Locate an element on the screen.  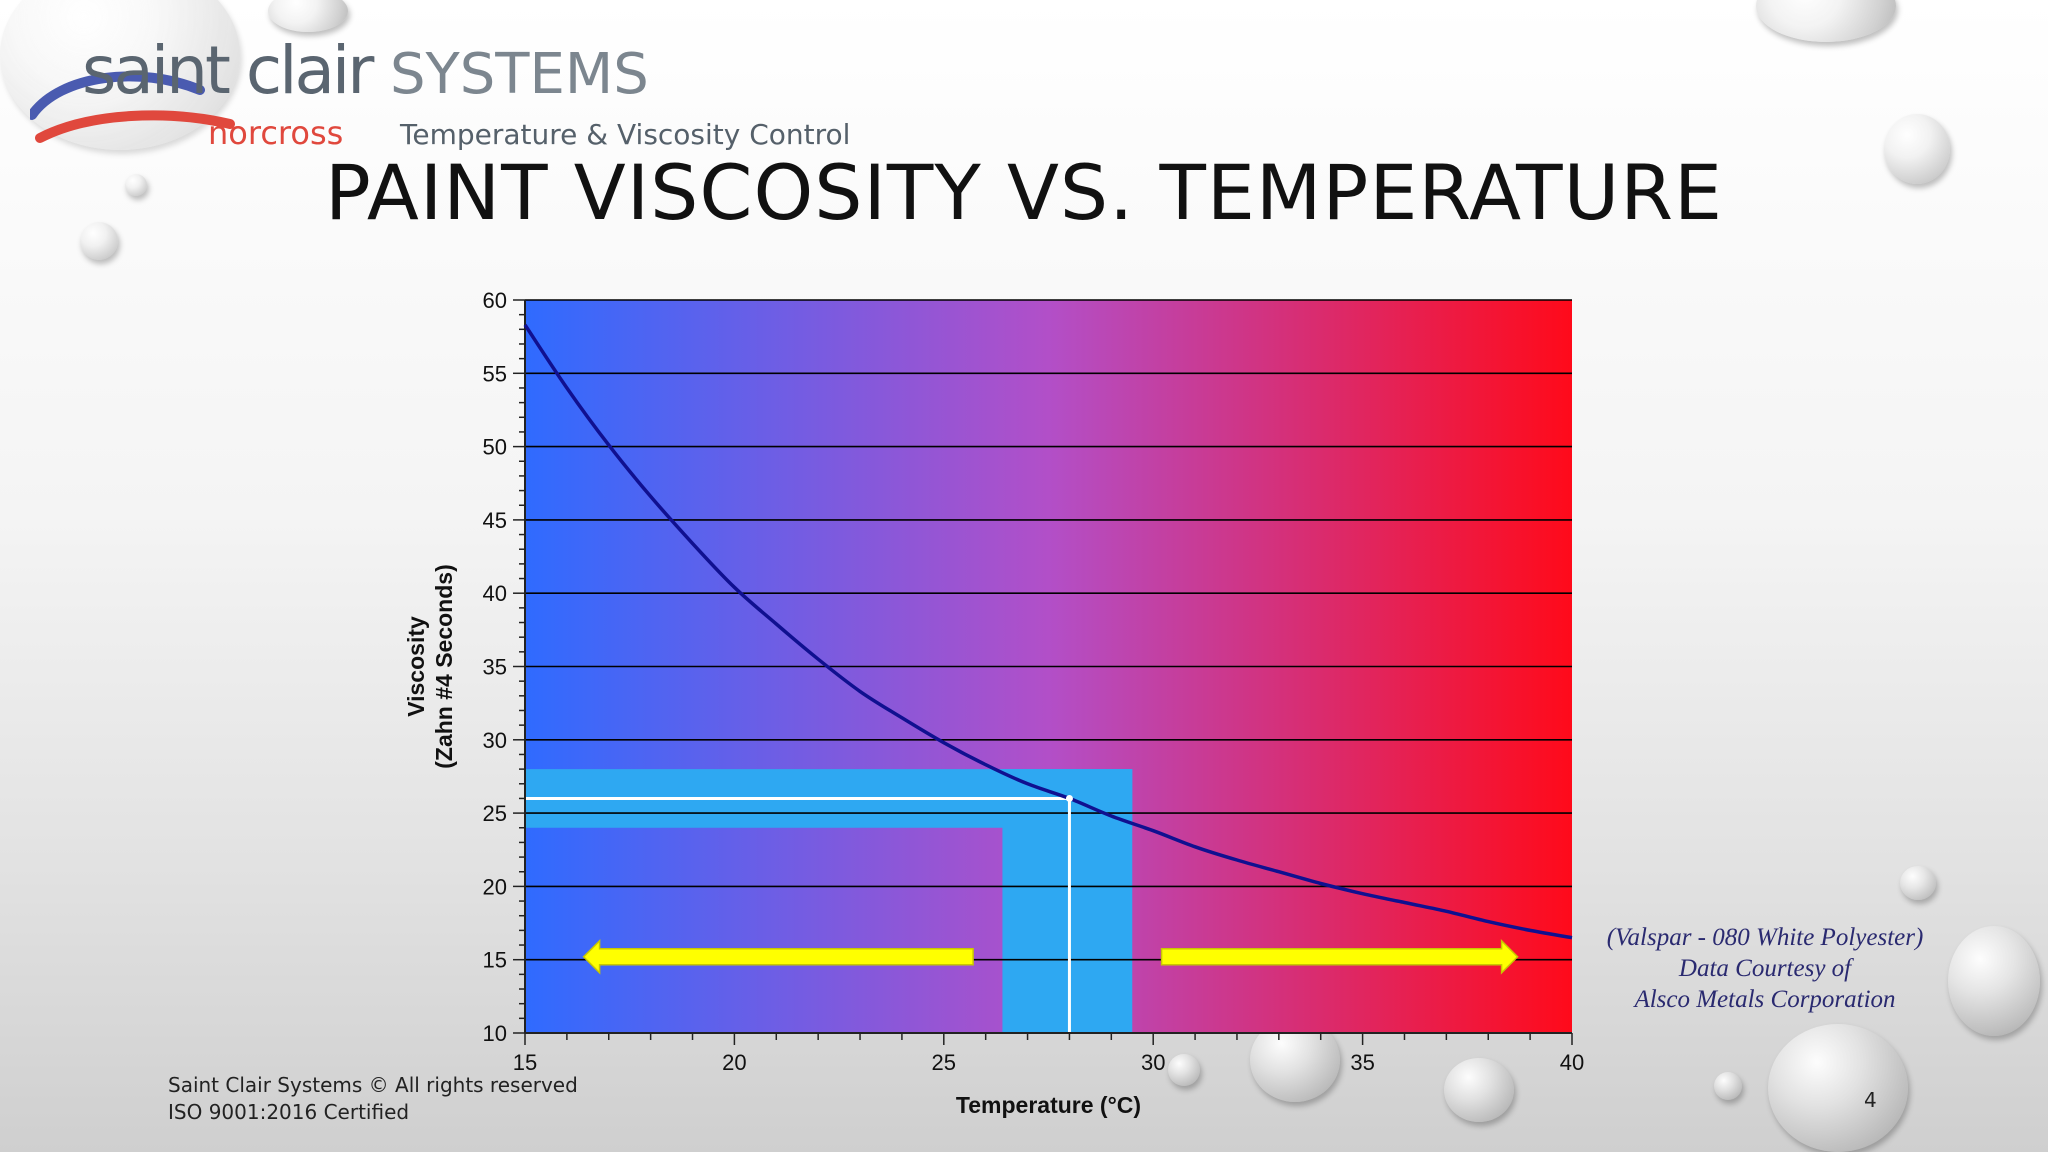
y-tick-label: 30 is located at coordinates (495, 740).